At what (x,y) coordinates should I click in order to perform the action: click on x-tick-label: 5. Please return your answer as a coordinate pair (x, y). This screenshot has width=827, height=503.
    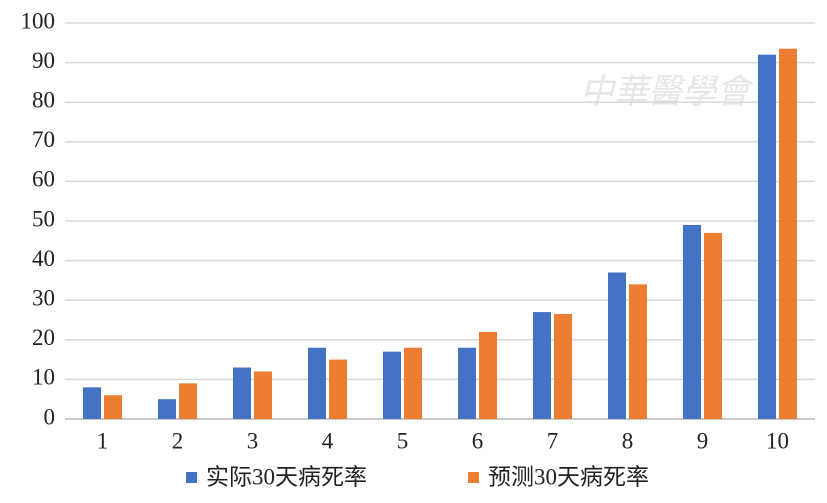
    Looking at the image, I should click on (403, 440).